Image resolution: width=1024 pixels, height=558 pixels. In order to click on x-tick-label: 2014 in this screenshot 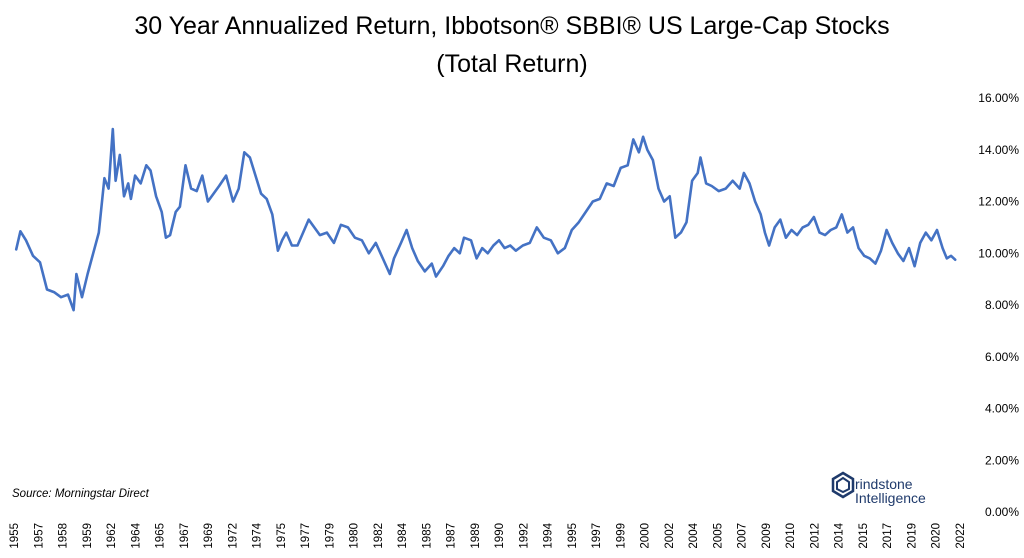, I will do `click(840, 535)`.